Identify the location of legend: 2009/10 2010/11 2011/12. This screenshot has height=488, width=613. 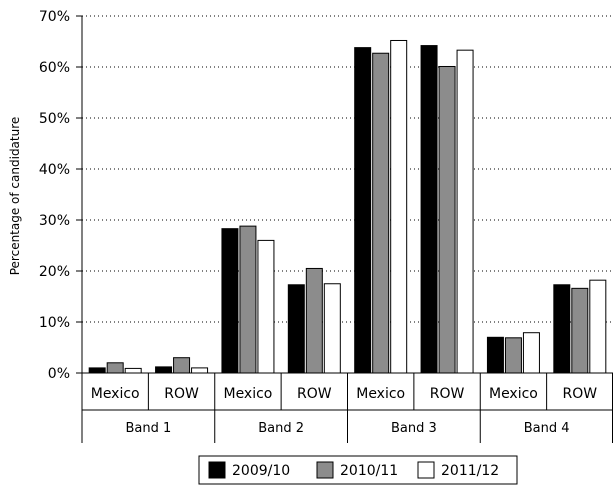
(358, 470).